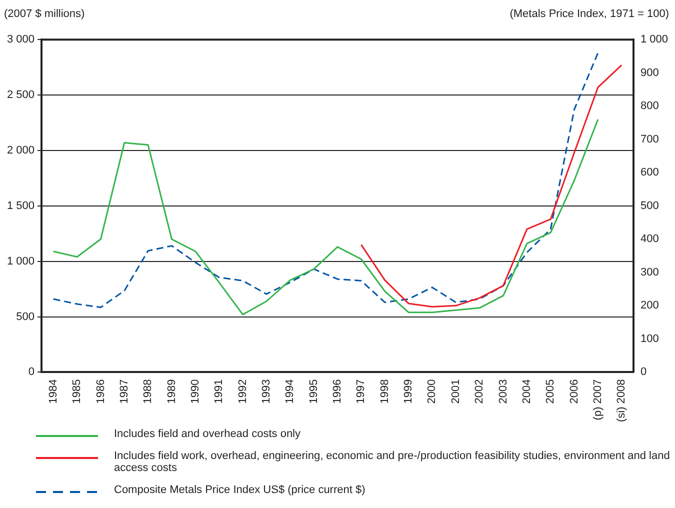 The height and width of the screenshot is (508, 675). What do you see at coordinates (314, 391) in the screenshot?
I see `x-tick-label: 1995` at bounding box center [314, 391].